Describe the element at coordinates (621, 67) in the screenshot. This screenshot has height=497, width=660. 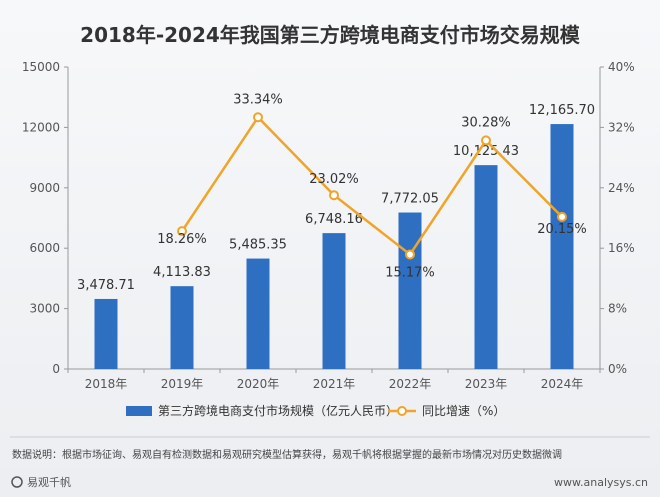
I see `y-right-tick-label: 40%` at that location.